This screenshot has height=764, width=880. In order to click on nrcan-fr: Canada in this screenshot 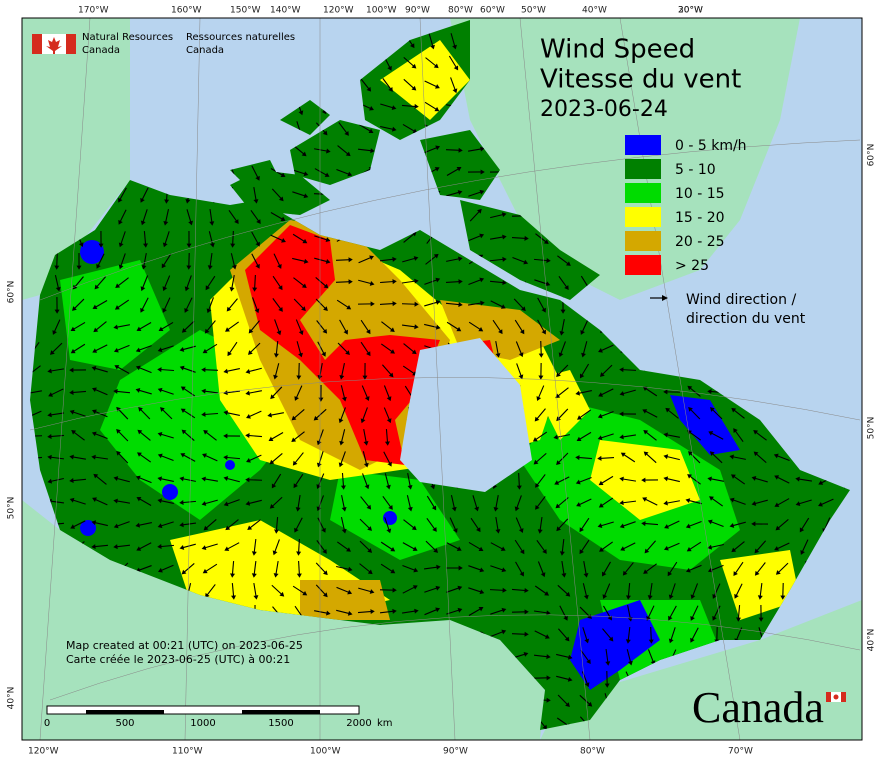, I will do `click(205, 50)`.